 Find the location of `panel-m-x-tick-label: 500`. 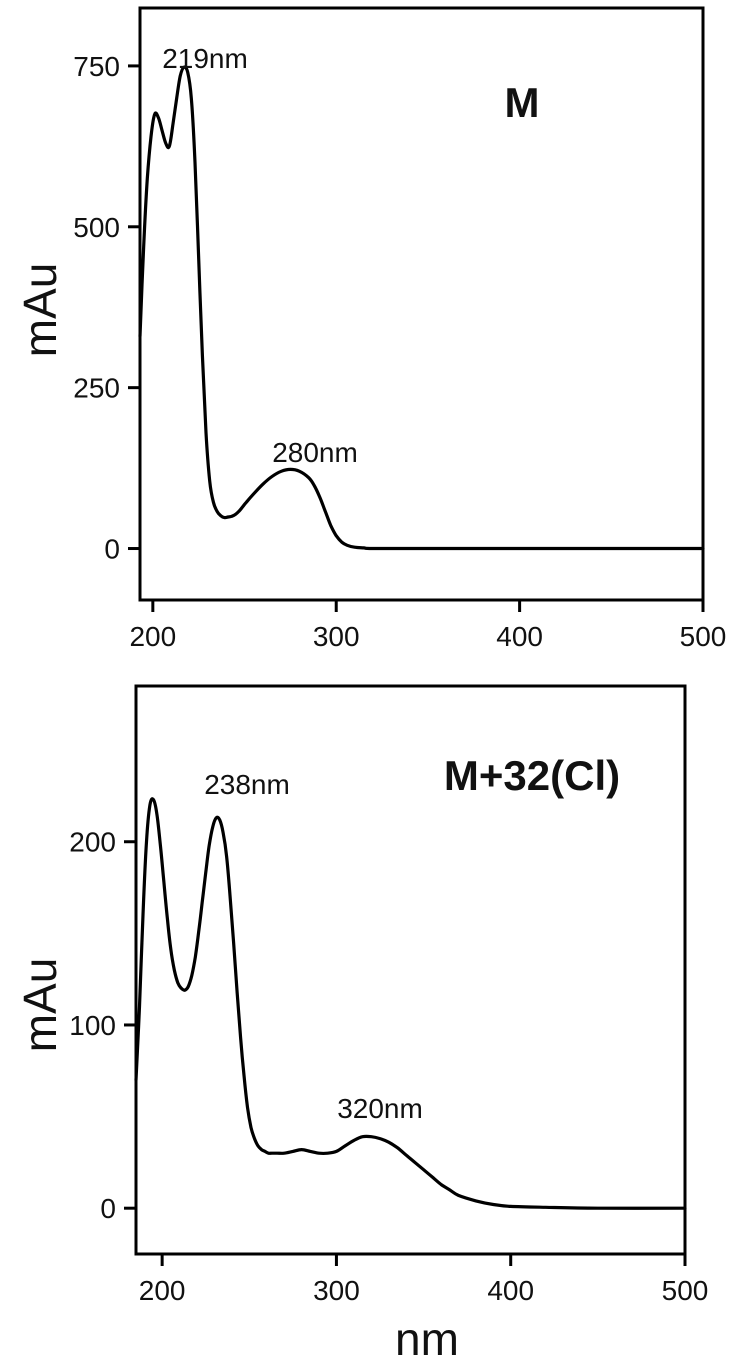

panel-m-x-tick-label: 500 is located at coordinates (703, 636).